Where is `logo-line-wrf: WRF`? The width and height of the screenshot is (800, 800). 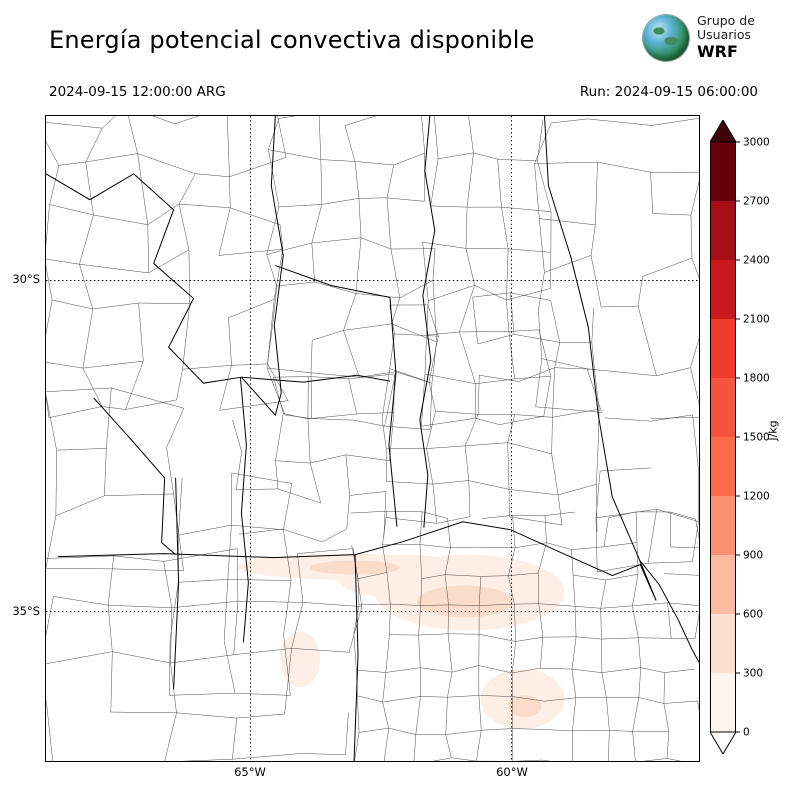
logo-line-wrf: WRF is located at coordinates (717, 51).